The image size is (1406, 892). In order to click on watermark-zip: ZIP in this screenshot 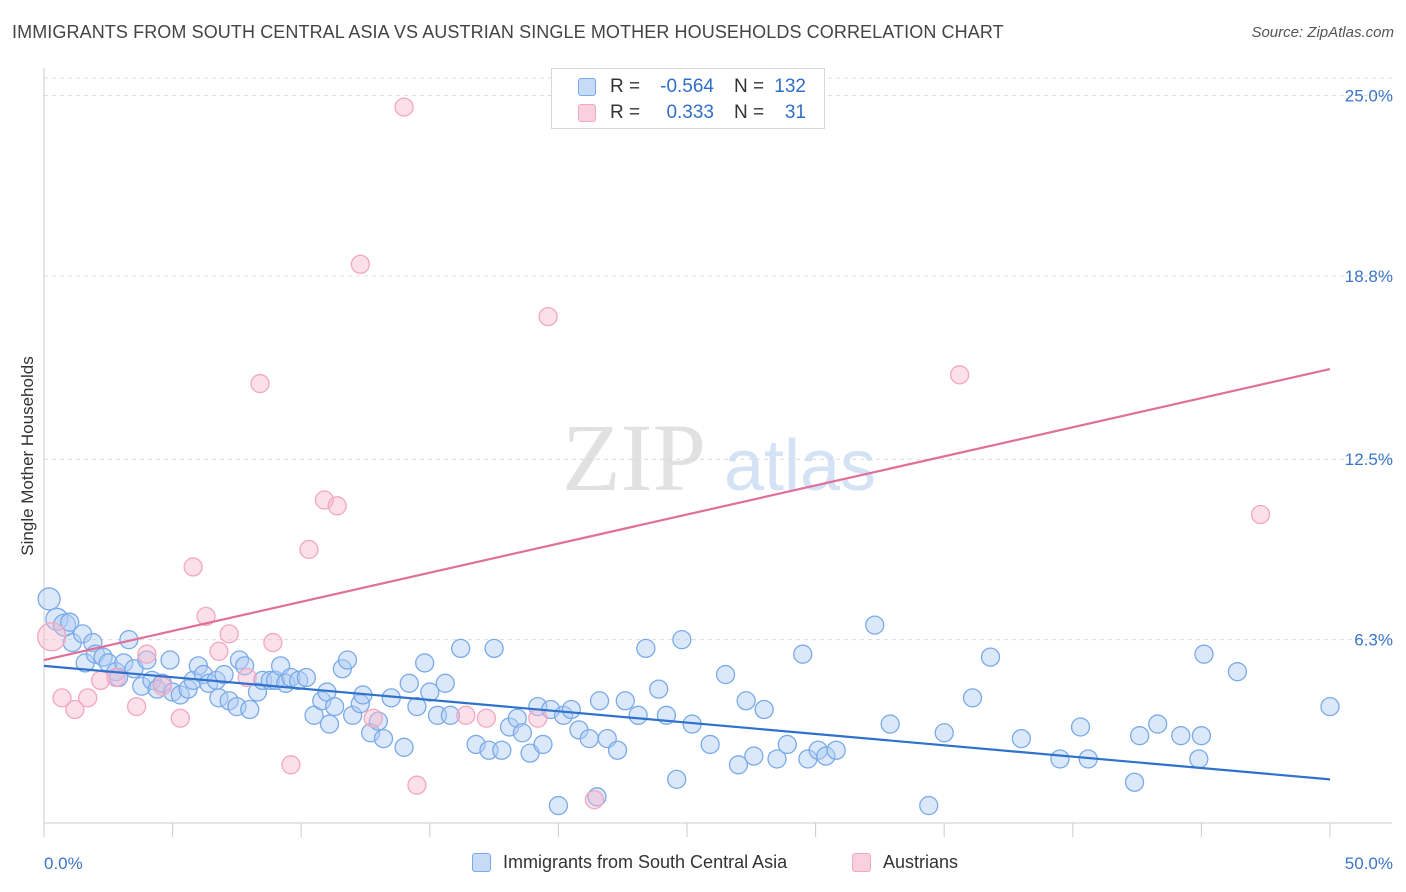, I will do `click(634, 457)`.